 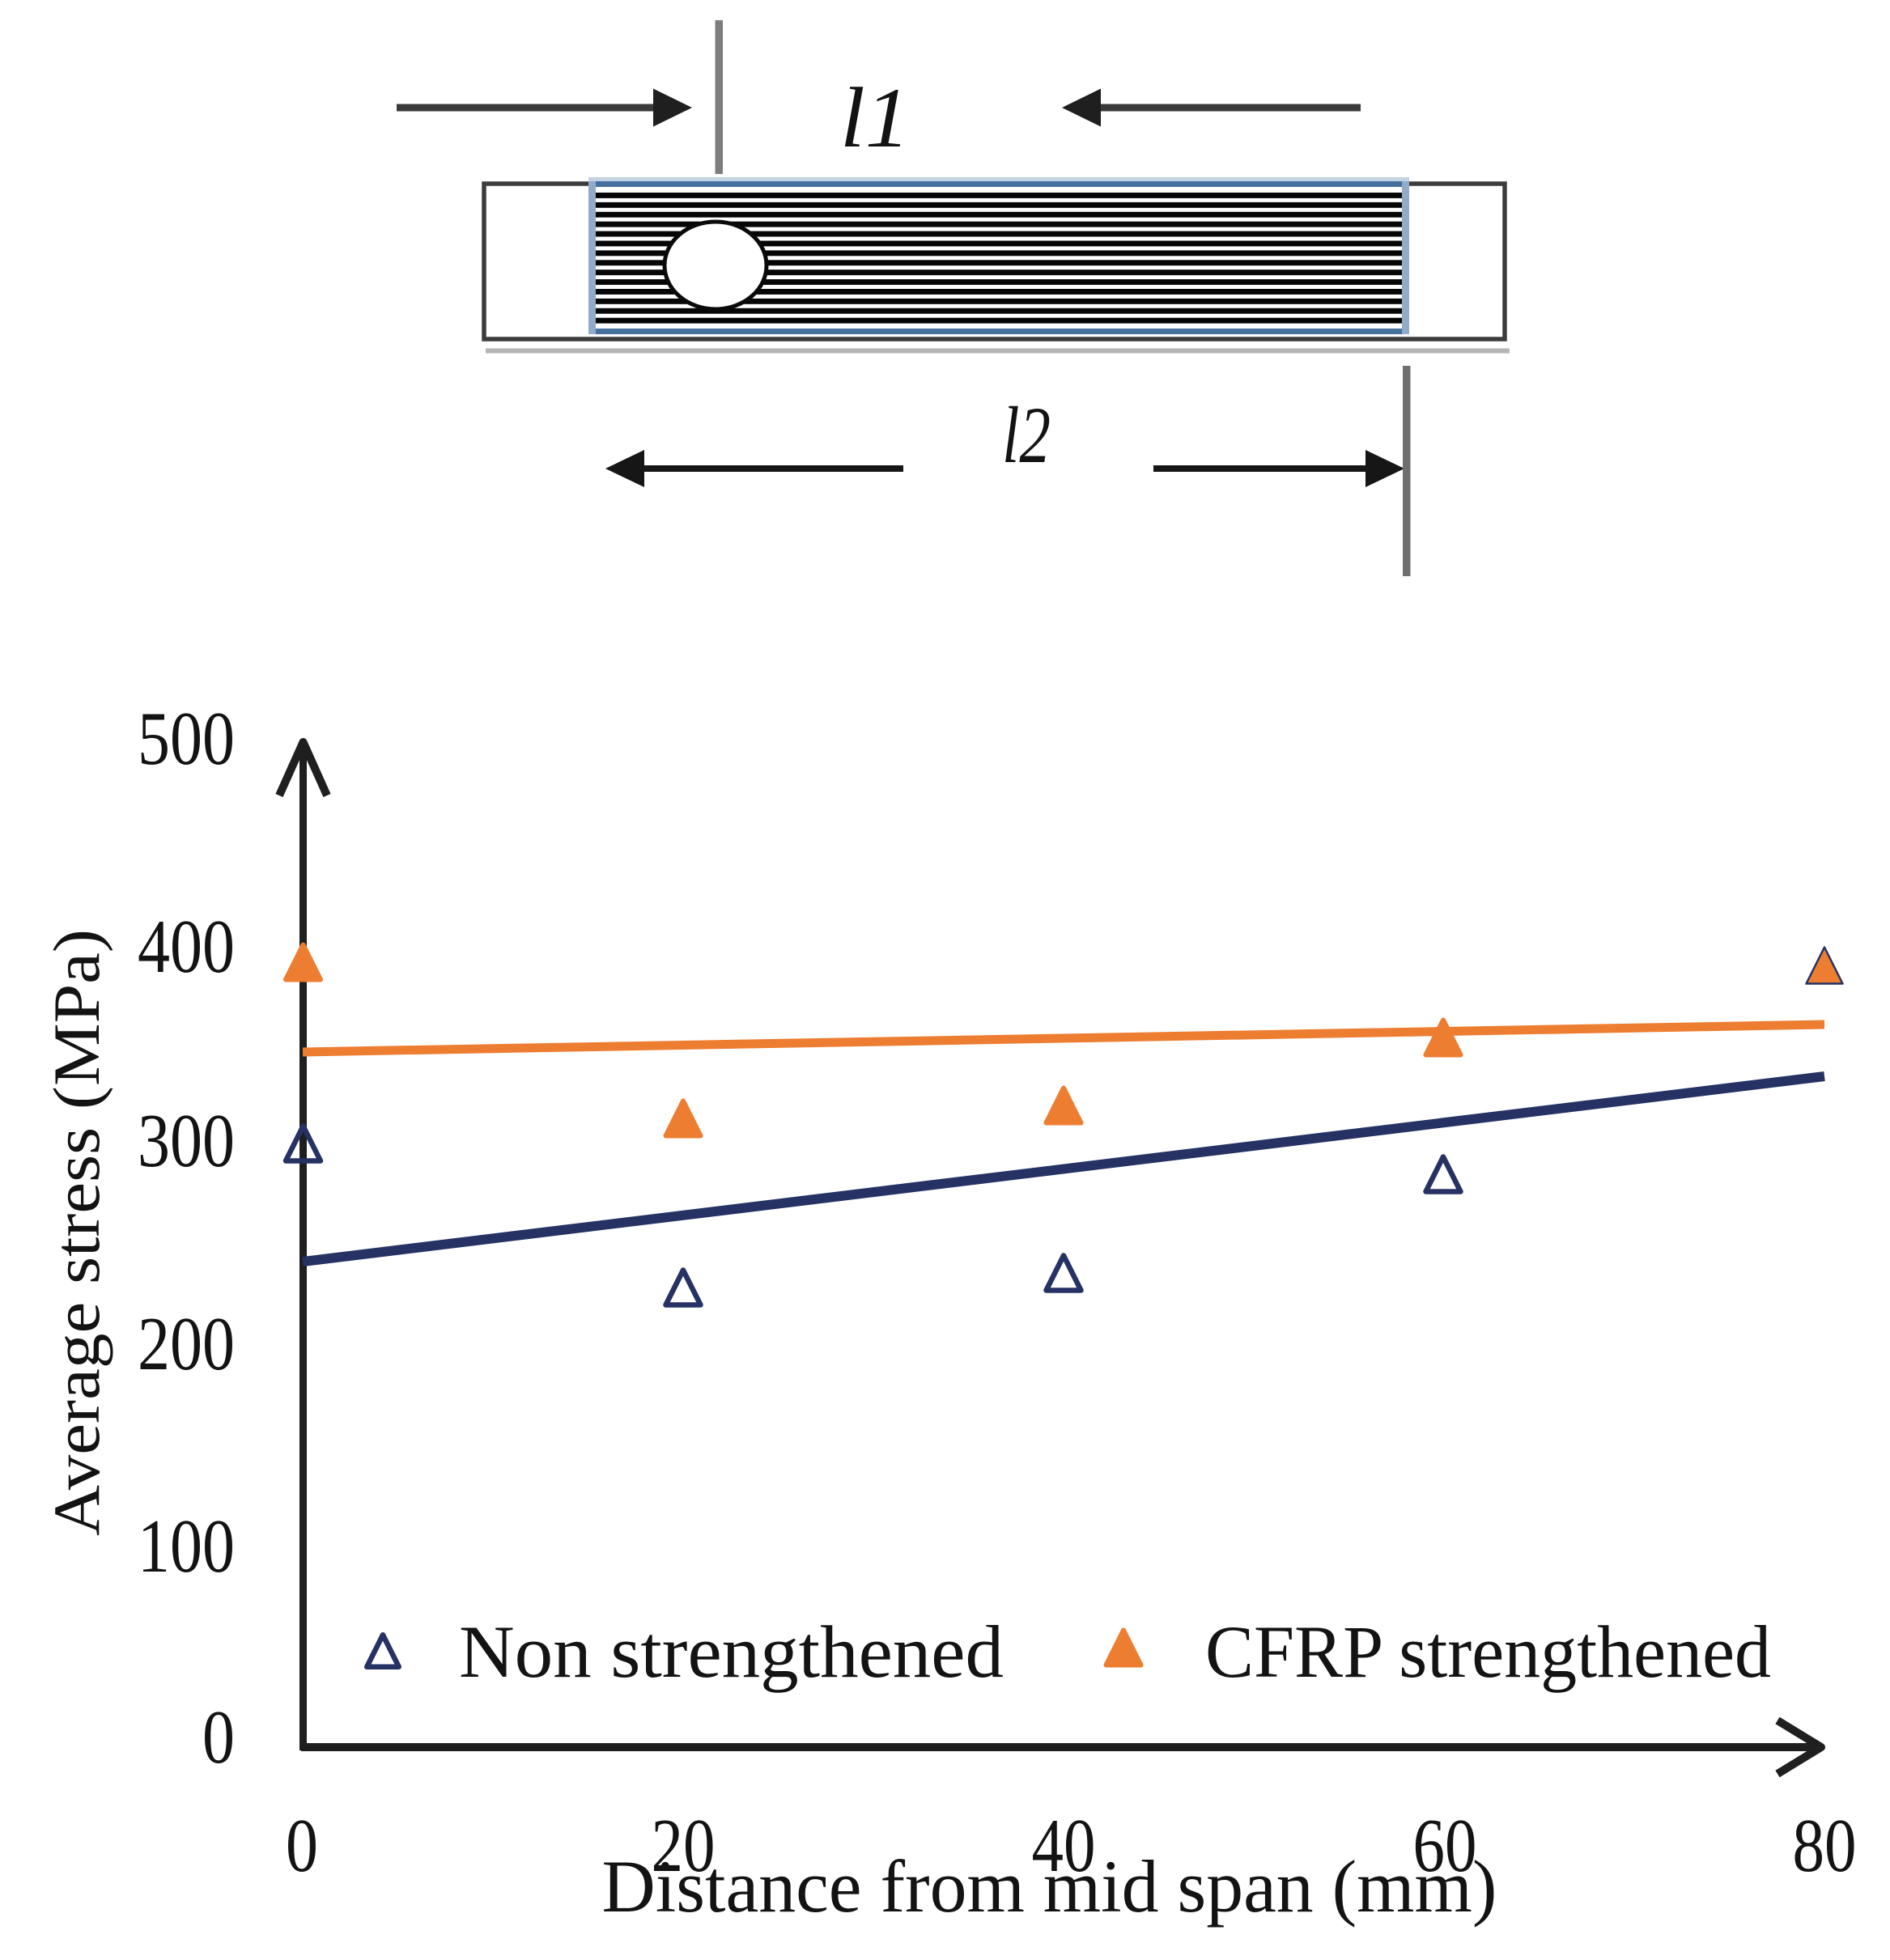 I want to click on svg-text: Non strengthened, so click(x=731, y=1651).